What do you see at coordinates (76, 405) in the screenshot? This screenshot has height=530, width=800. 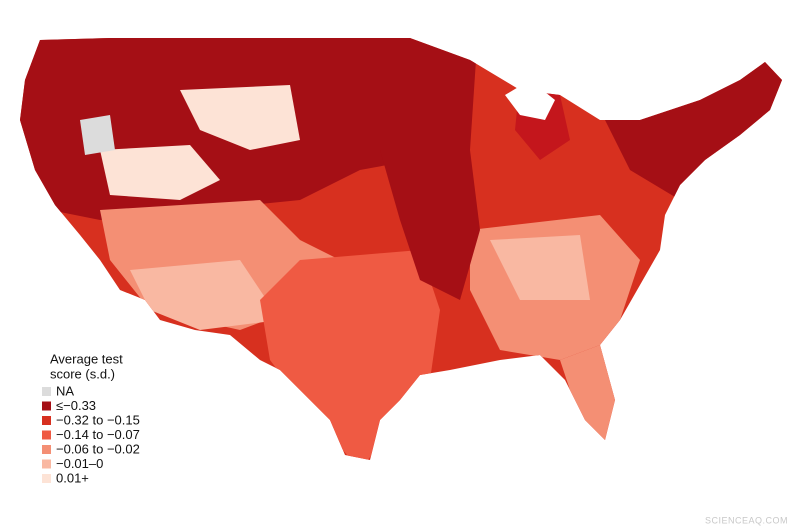 I see `legend-label: ≤−0.33` at bounding box center [76, 405].